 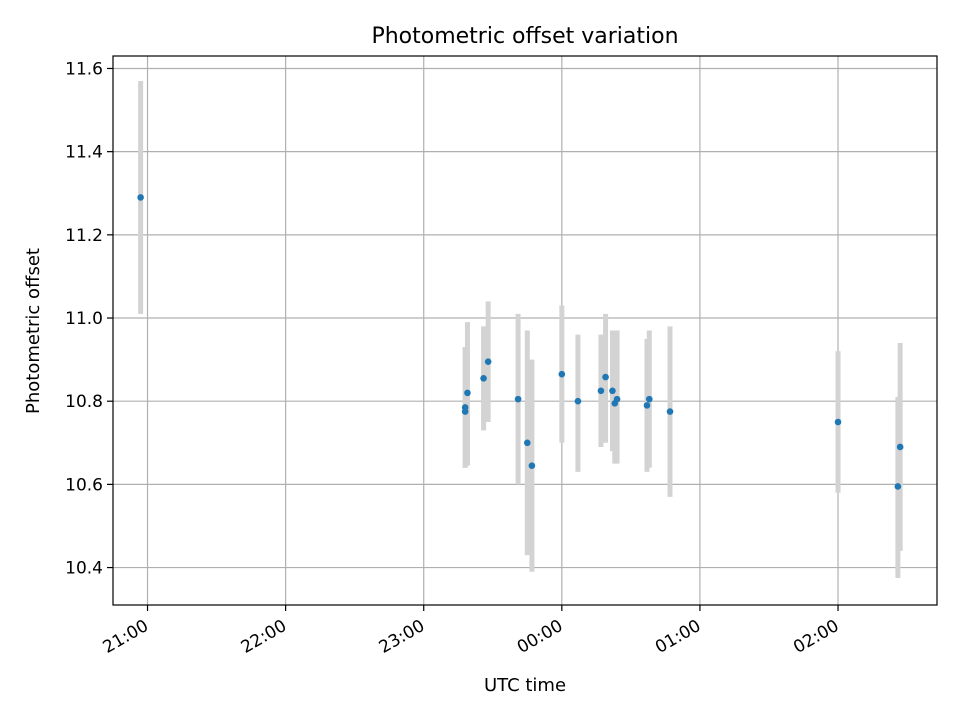 What do you see at coordinates (525, 685) in the screenshot?
I see `x-axis-label: UTC time` at bounding box center [525, 685].